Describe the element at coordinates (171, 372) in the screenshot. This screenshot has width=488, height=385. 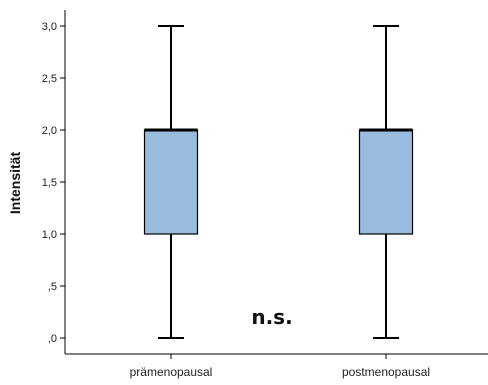
I see `x-category-label: prämenopausal` at that location.